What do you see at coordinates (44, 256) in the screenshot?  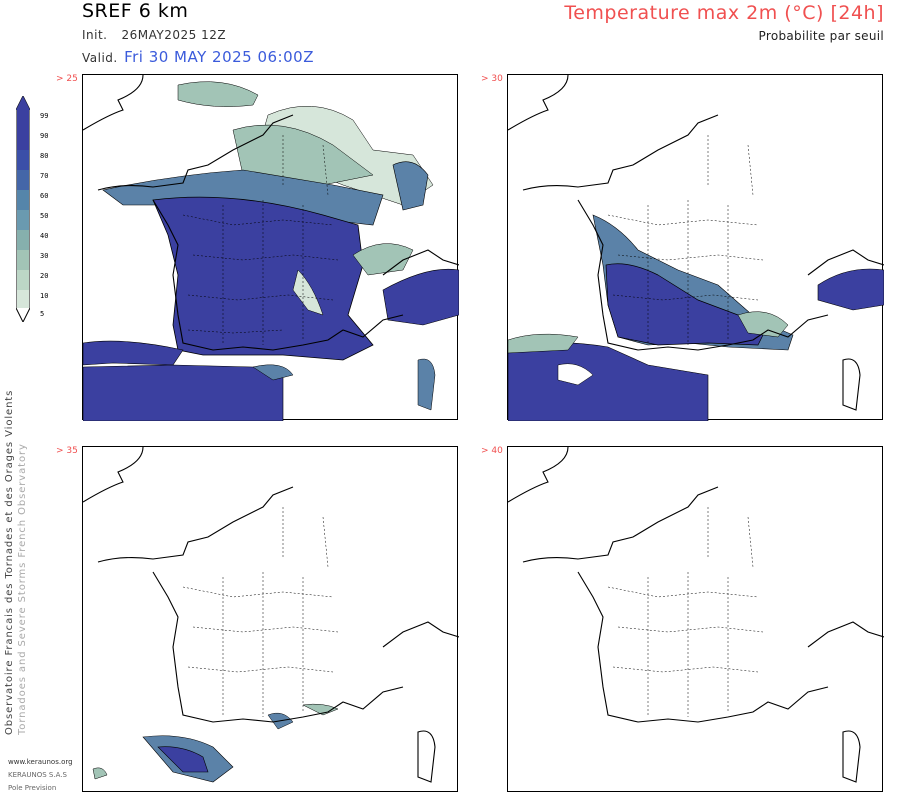 I see `legend-label-30: 30` at bounding box center [44, 256].